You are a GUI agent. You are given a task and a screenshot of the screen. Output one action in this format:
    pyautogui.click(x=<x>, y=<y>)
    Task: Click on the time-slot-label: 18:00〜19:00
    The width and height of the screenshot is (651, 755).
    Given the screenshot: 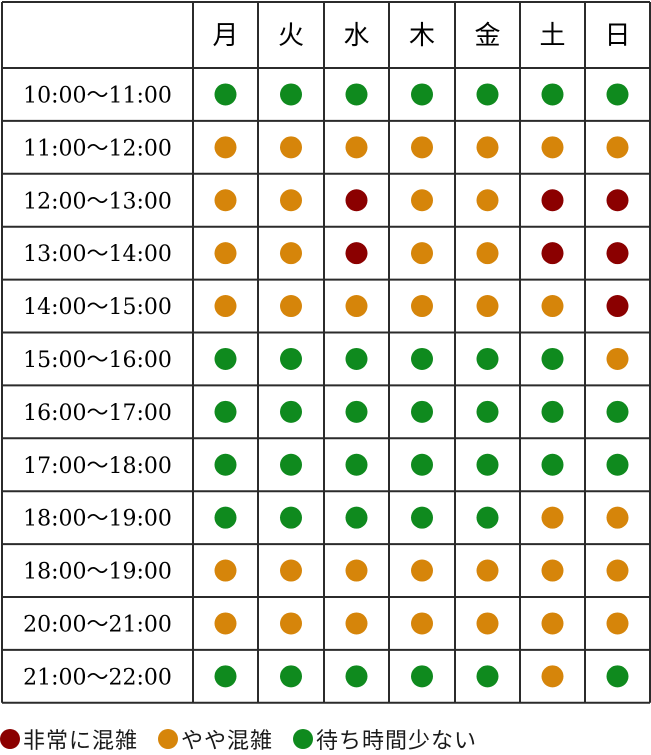 What is the action you would take?
    pyautogui.click(x=97, y=572)
    